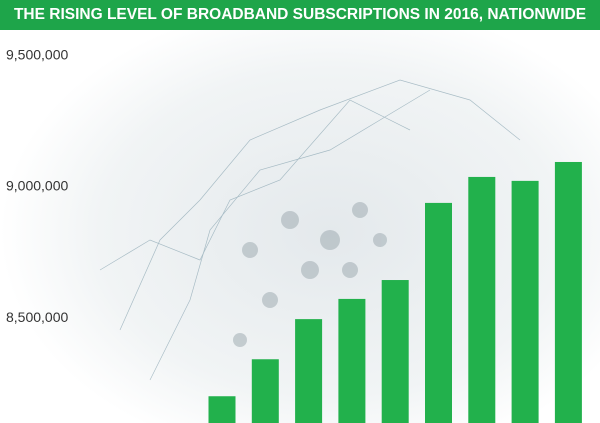 Image resolution: width=600 pixels, height=423 pixels. I want to click on people-illustration, so click(310, 274).